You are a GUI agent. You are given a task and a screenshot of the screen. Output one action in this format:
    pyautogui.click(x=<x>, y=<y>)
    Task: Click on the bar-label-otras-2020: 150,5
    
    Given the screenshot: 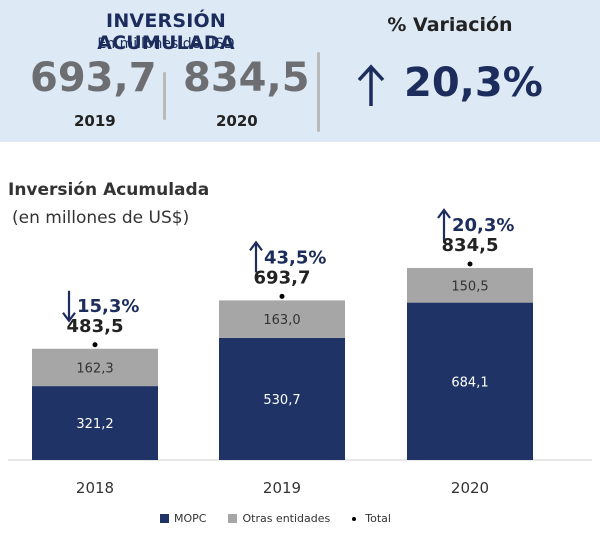 What is the action you would take?
    pyautogui.click(x=469, y=286)
    